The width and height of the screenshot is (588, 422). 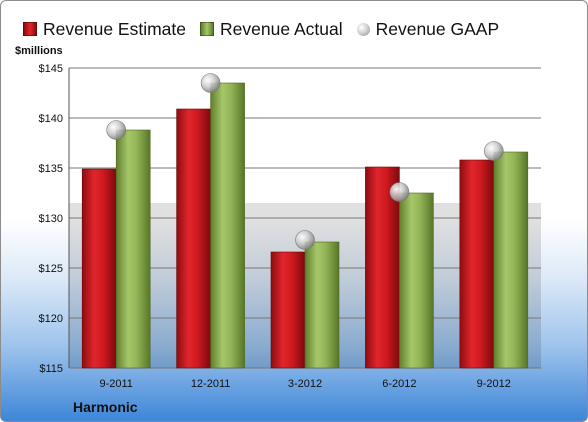 What do you see at coordinates (437, 28) in the screenshot?
I see `legend-label-gaap: Revenue GAAP` at bounding box center [437, 28].